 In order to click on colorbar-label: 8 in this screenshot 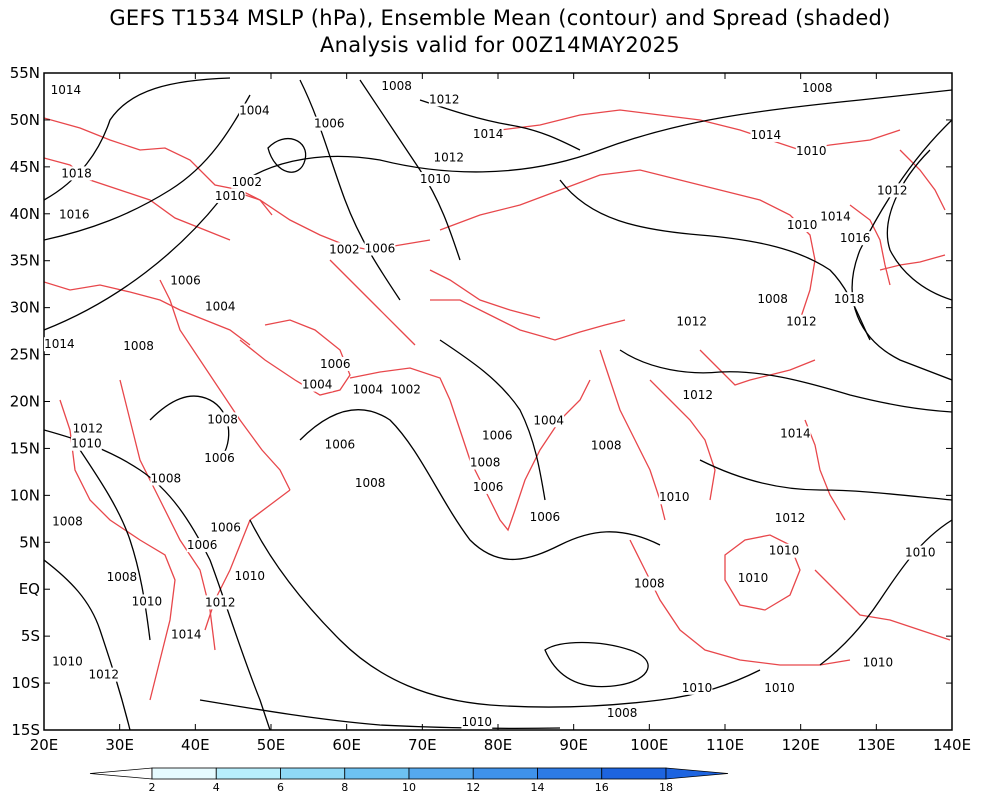, I will do `click(344, 787)`.